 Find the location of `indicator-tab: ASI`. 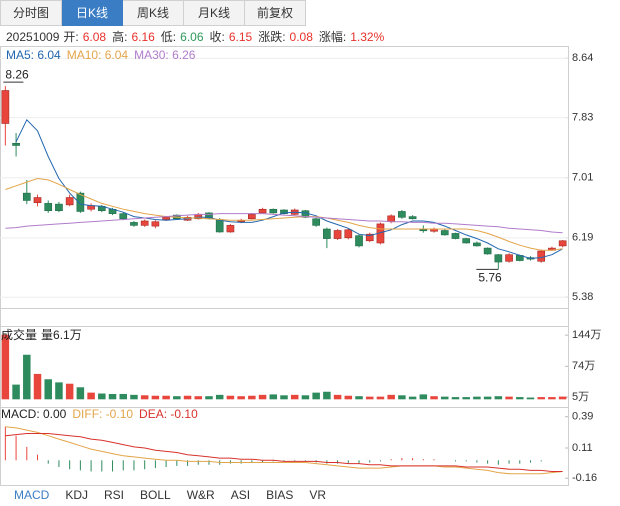

indicator-tab: ASI is located at coordinates (240, 495).